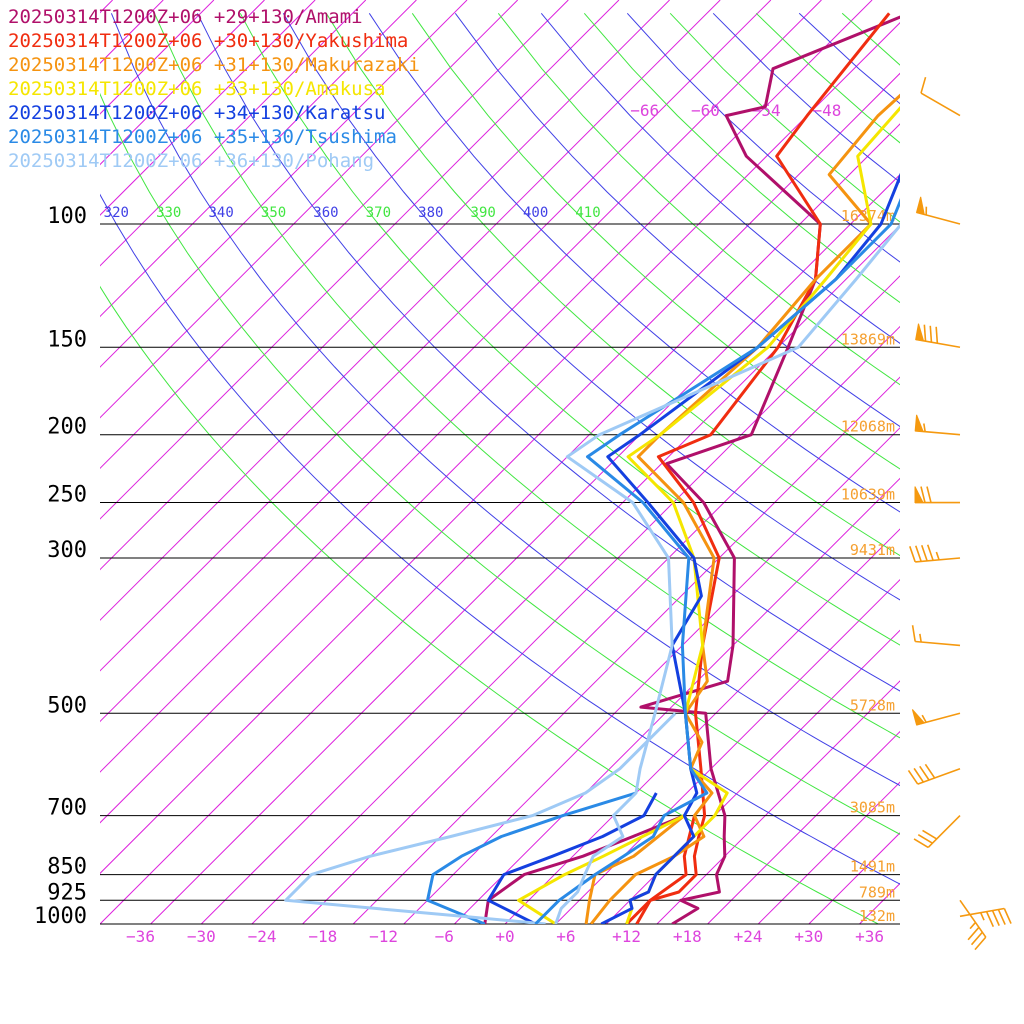 This screenshot has width=1024, height=1024. Describe the element at coordinates (872, 705) in the screenshot. I see `height-label: 5728m` at that location.